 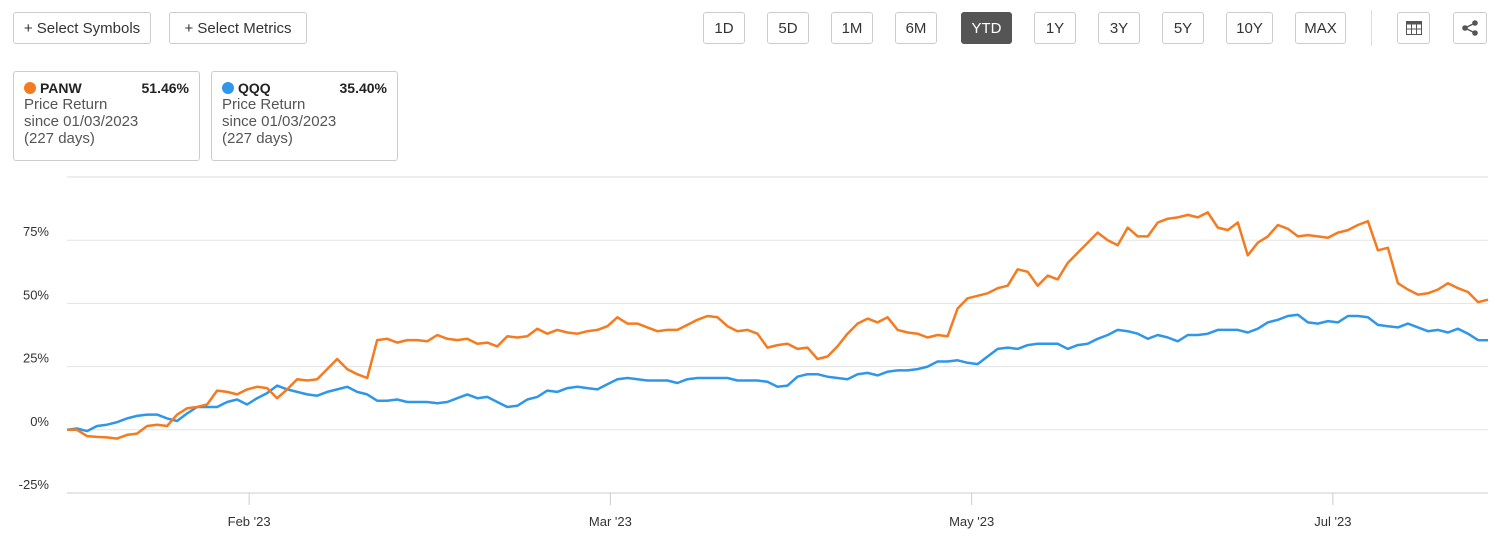 I want to click on range-button: 1D, so click(x=724, y=28).